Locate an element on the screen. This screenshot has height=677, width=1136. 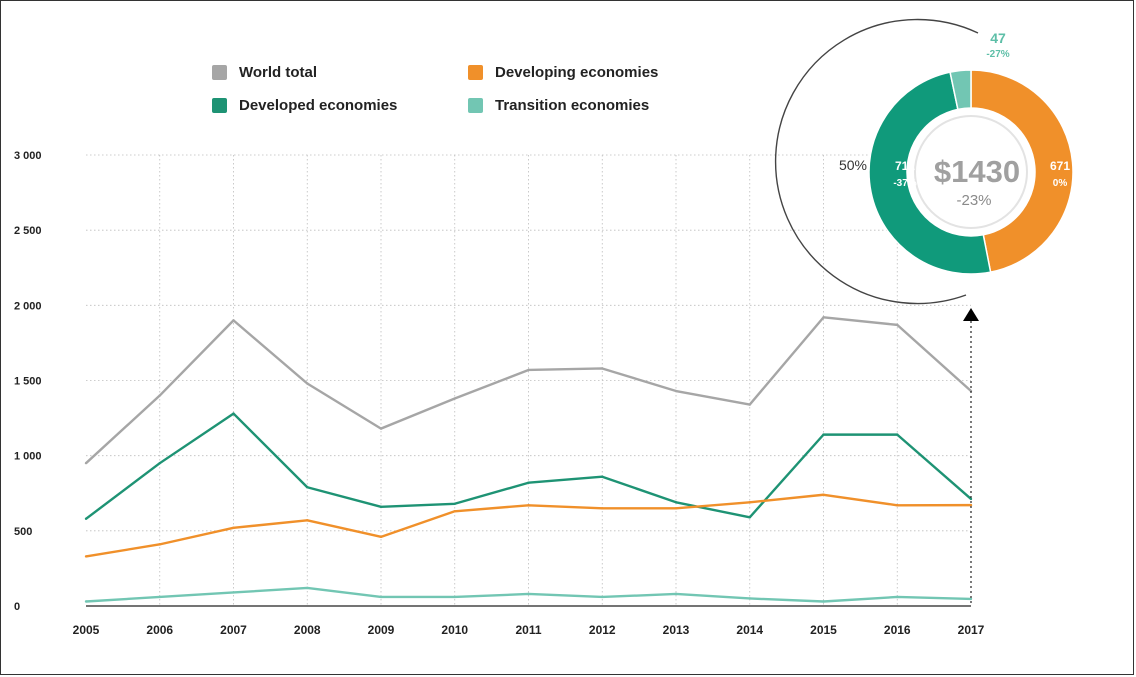
y-tick-label: 0 is located at coordinates (17, 607).